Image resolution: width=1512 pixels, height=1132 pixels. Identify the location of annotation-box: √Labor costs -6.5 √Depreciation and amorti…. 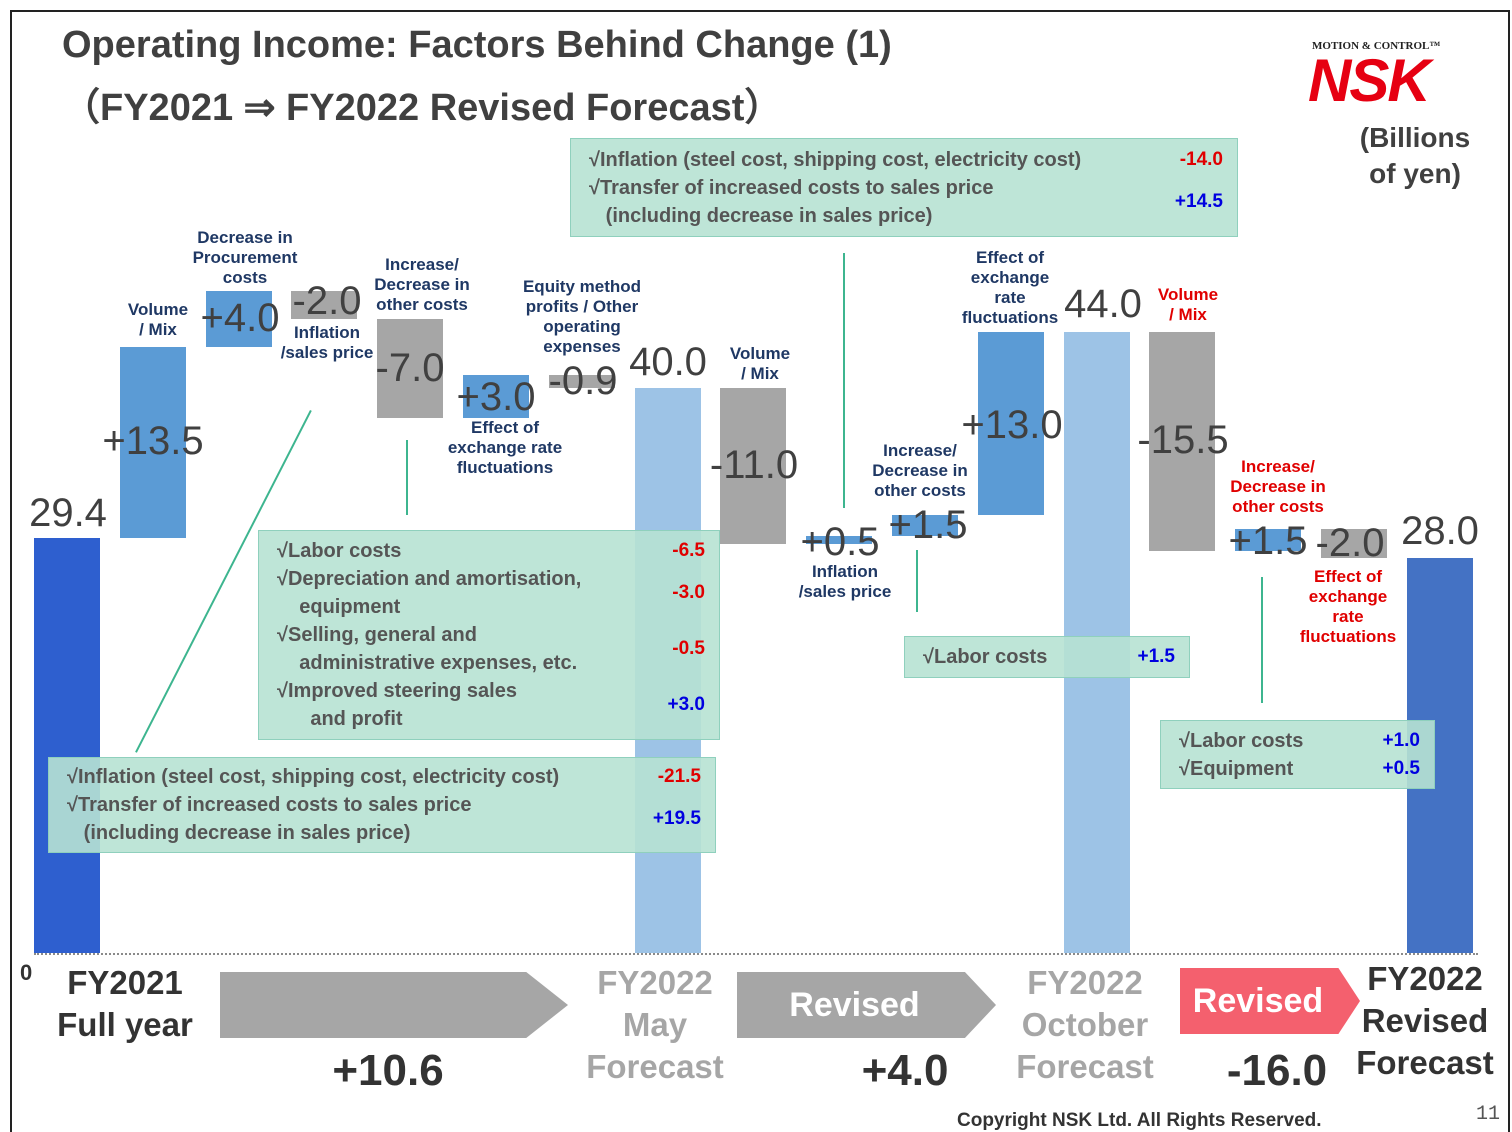
(489, 635).